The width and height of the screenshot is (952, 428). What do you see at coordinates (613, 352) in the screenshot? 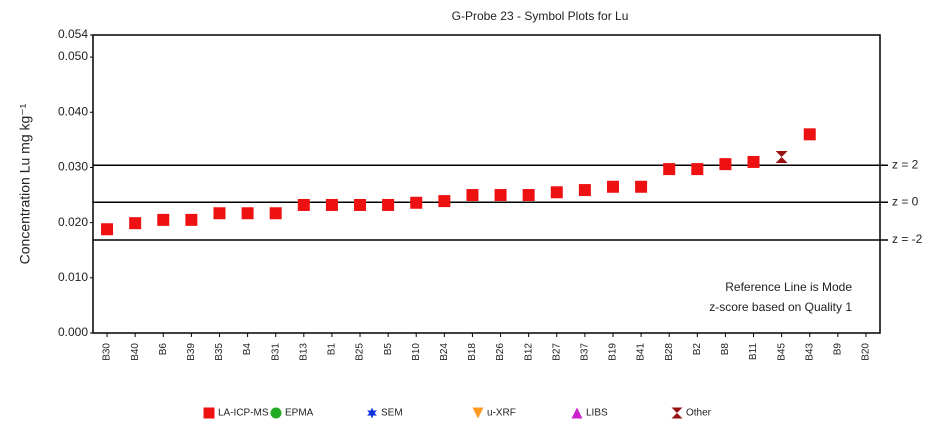
I see `x-tick-label: B19` at bounding box center [613, 352].